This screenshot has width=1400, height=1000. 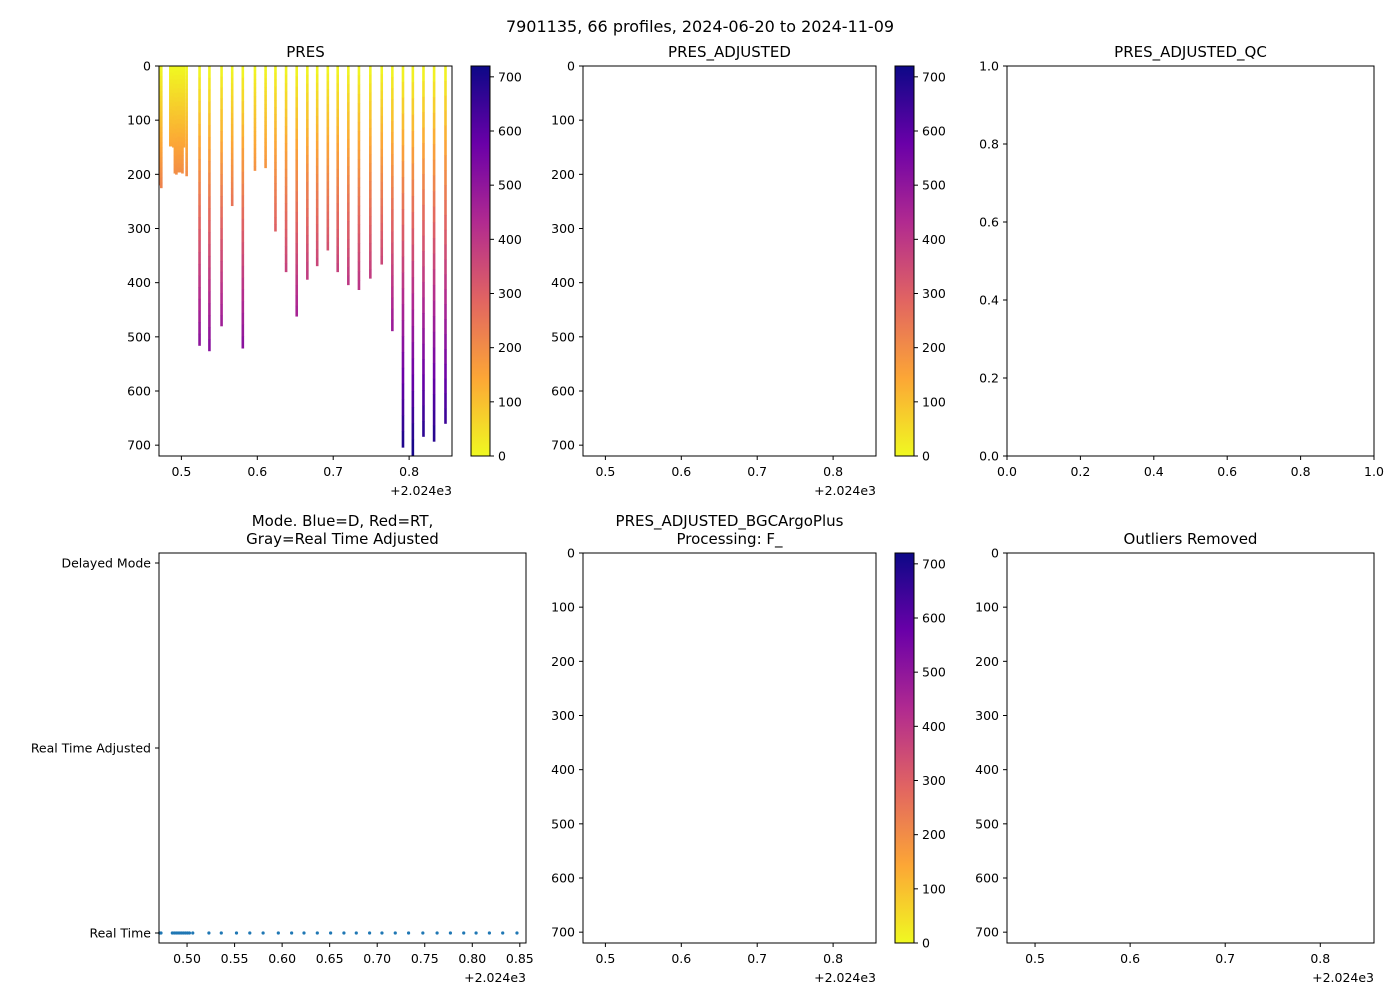 I want to click on colorbar-bgc, so click(x=904, y=748).